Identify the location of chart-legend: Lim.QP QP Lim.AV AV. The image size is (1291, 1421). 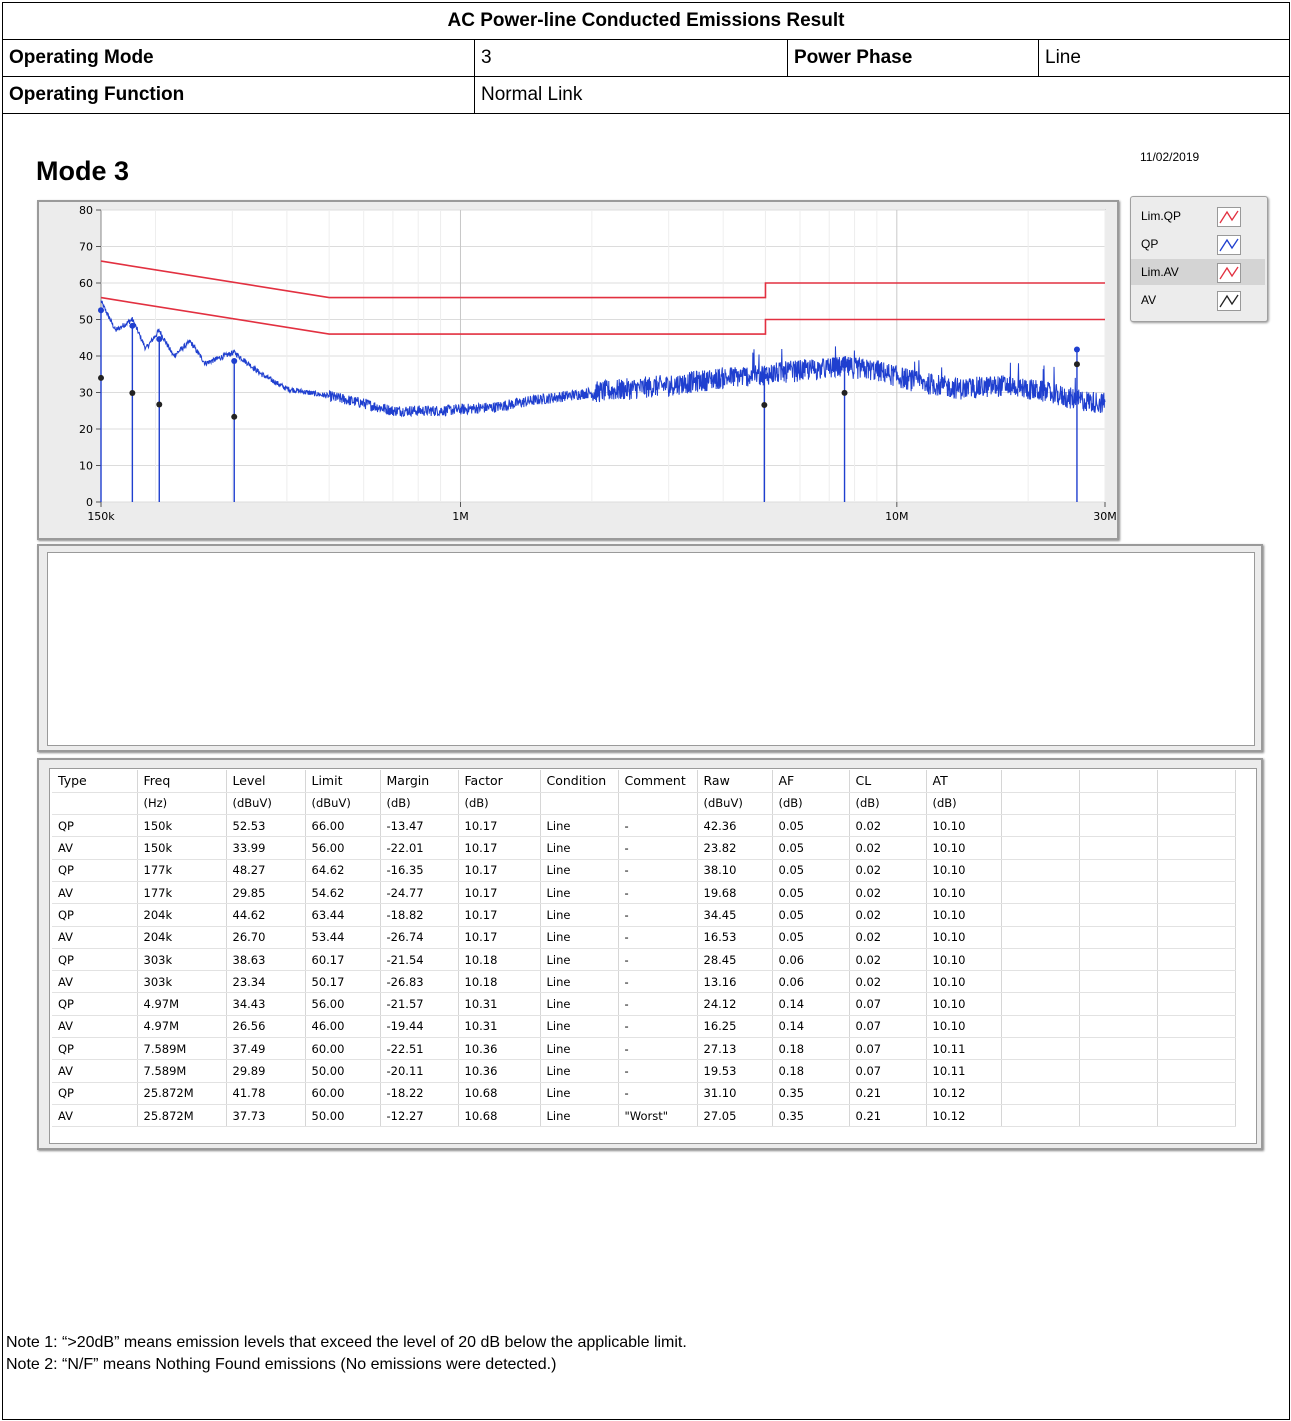
(1199, 259).